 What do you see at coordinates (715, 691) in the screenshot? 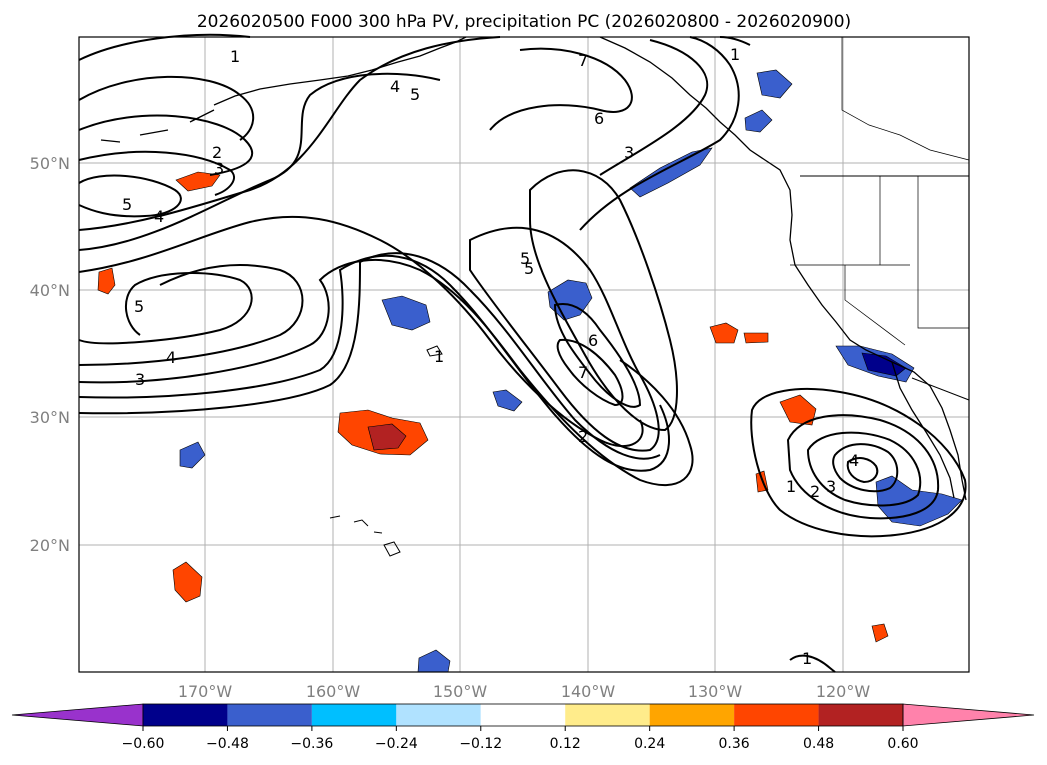
I see `longitude-label: 130°W` at bounding box center [715, 691].